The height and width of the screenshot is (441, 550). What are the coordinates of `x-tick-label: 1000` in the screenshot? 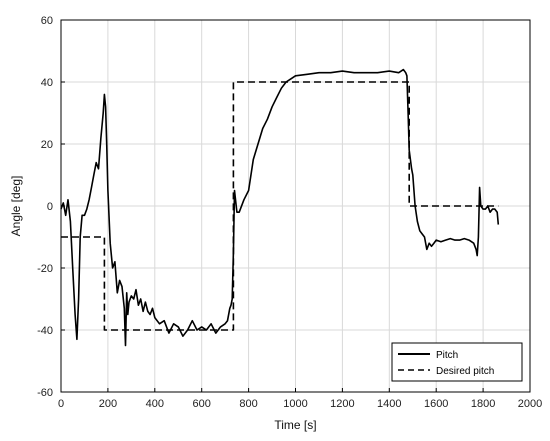 It's located at (295, 404).